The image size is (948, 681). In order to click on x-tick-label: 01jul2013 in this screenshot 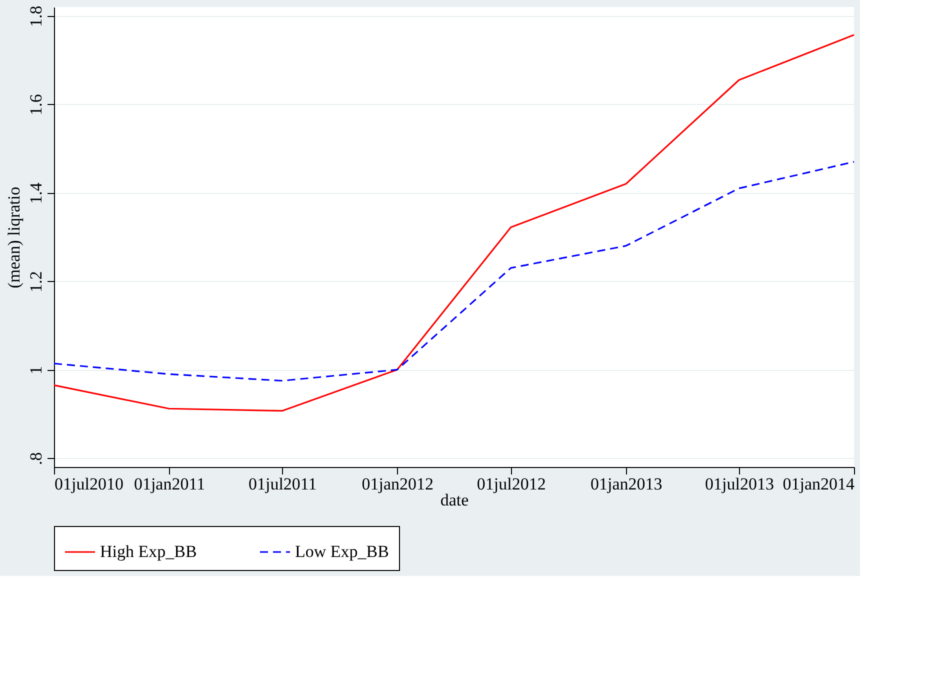, I will do `click(739, 484)`.